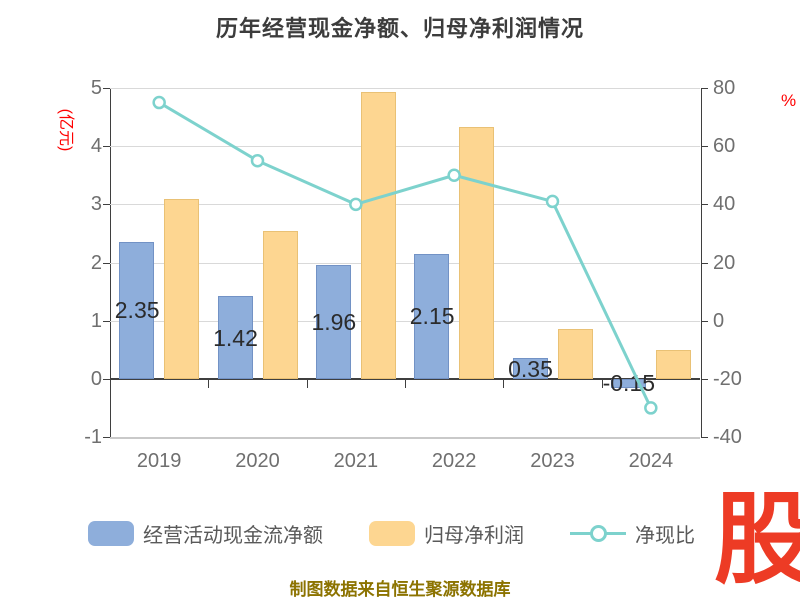 This screenshot has width=800, height=600. Describe the element at coordinates (399, 28) in the screenshot. I see `page-title: 历年经营现金净额、归母净利润情况` at that location.